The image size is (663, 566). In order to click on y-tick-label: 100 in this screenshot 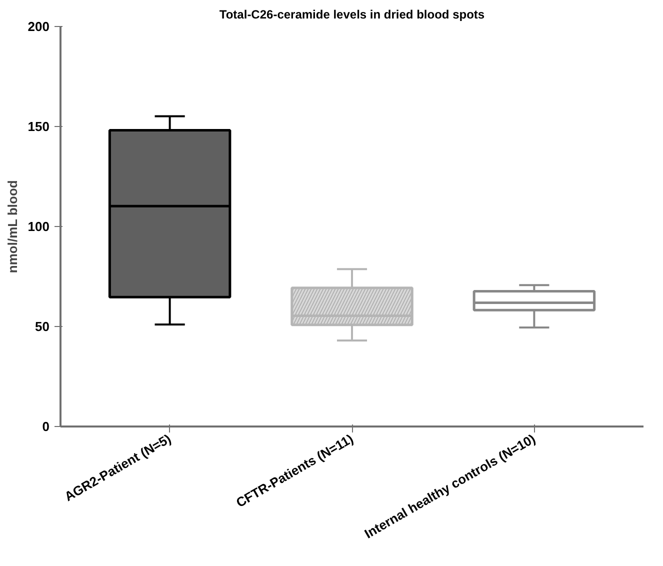, I will do `click(39, 226)`.